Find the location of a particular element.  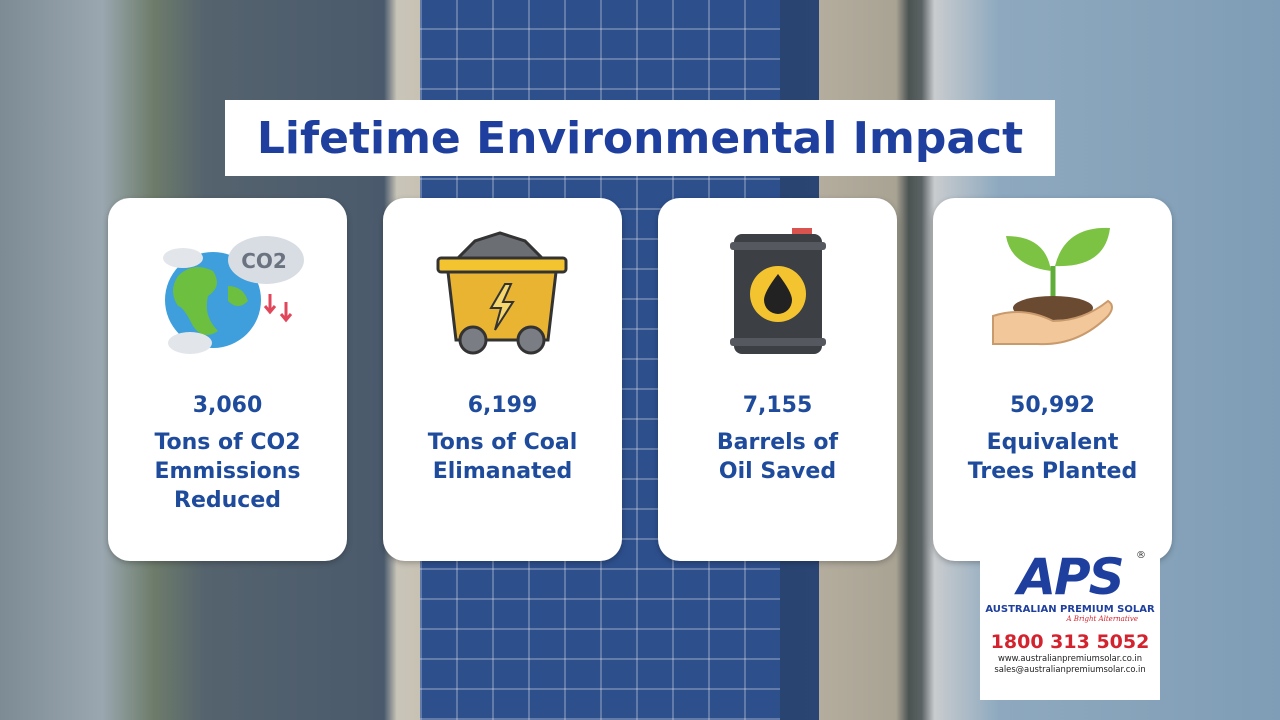

phone: 1800 313 5052 is located at coordinates (1070, 642).